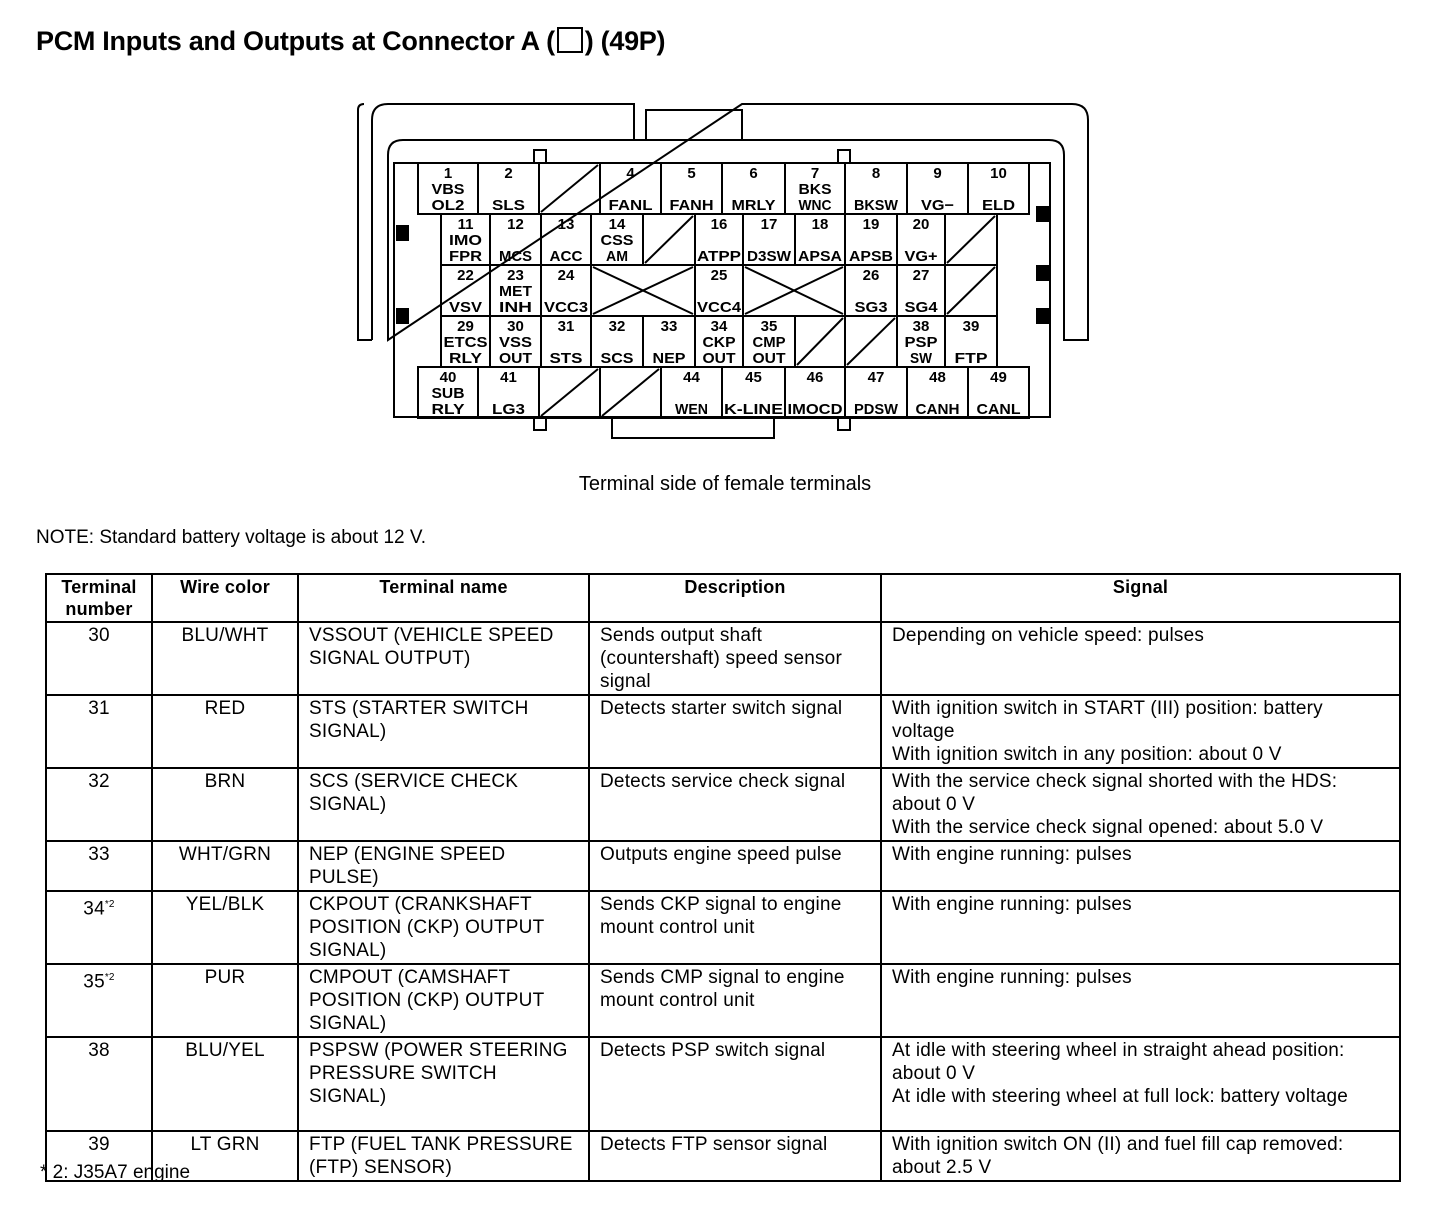 The width and height of the screenshot is (1440, 1212). I want to click on terminal-number: 2, so click(508, 173).